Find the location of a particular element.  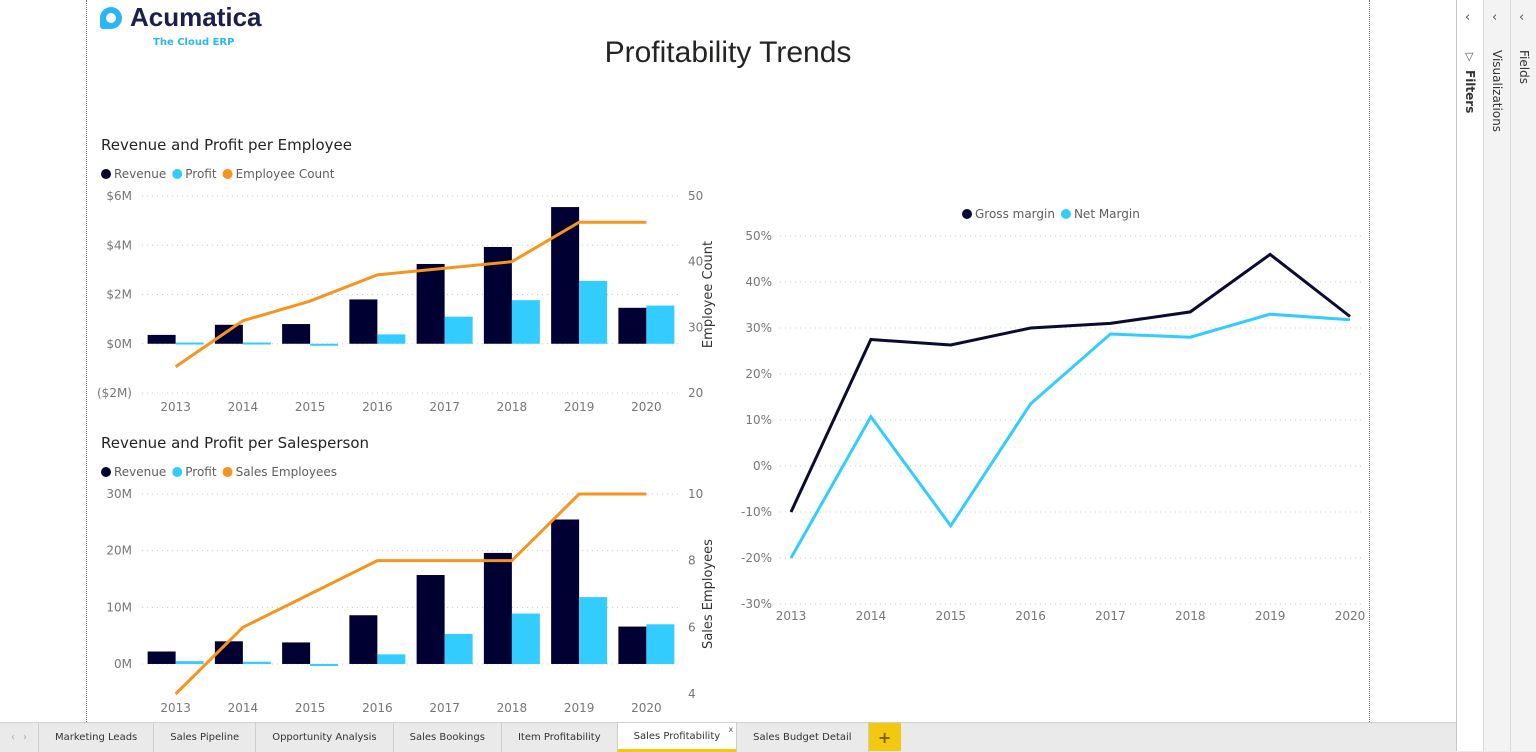

logo-name: Acumatica is located at coordinates (196, 17).